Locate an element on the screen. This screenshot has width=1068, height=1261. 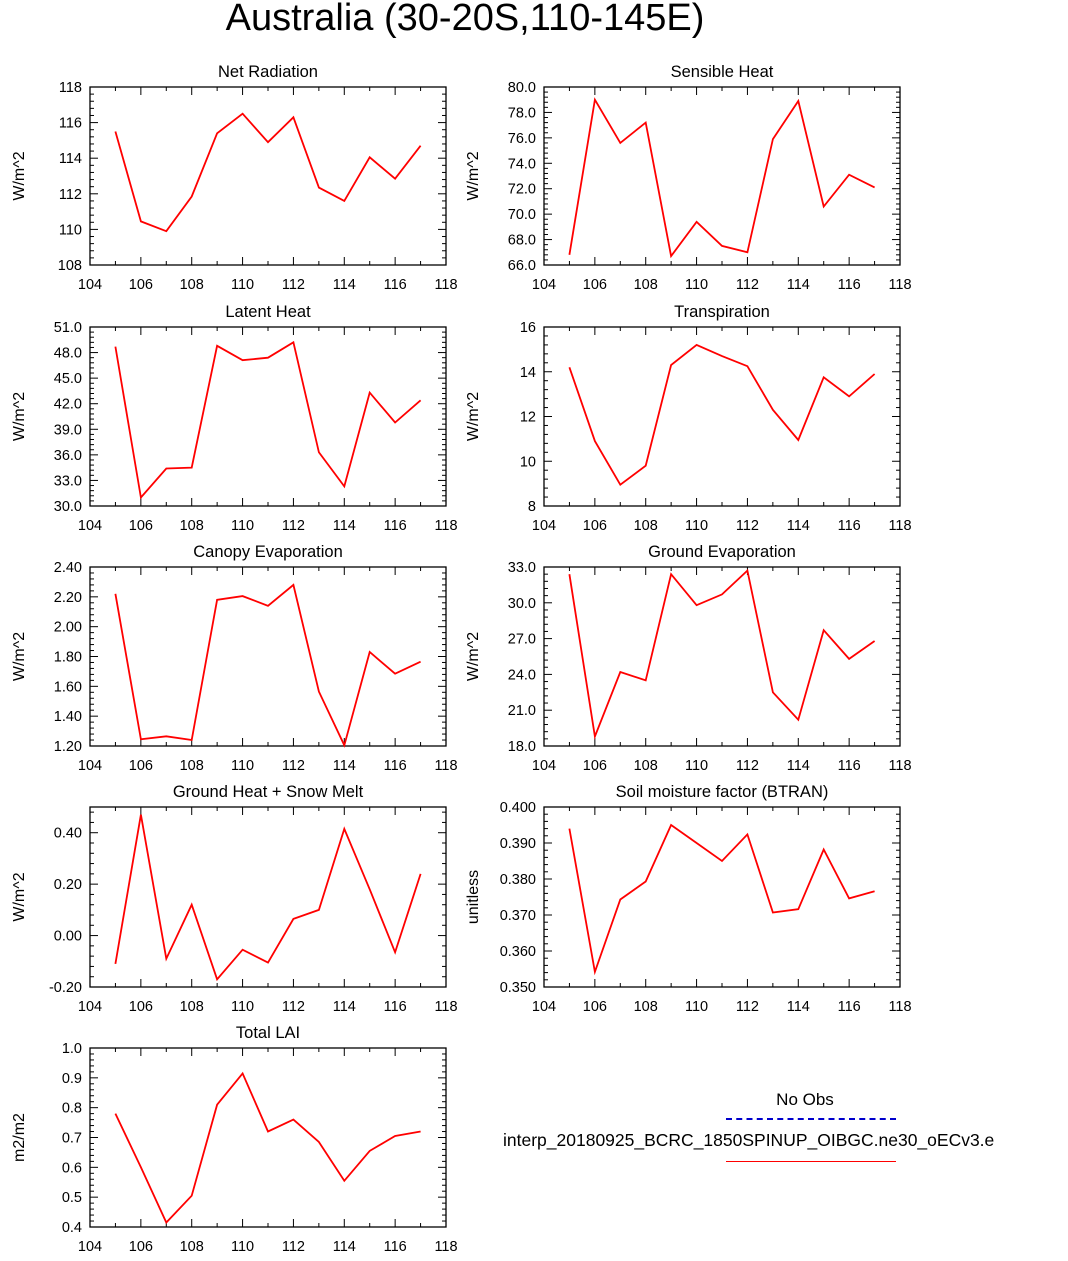
chart-title: Ground Heat + Snow Melt is located at coordinates (268, 792).